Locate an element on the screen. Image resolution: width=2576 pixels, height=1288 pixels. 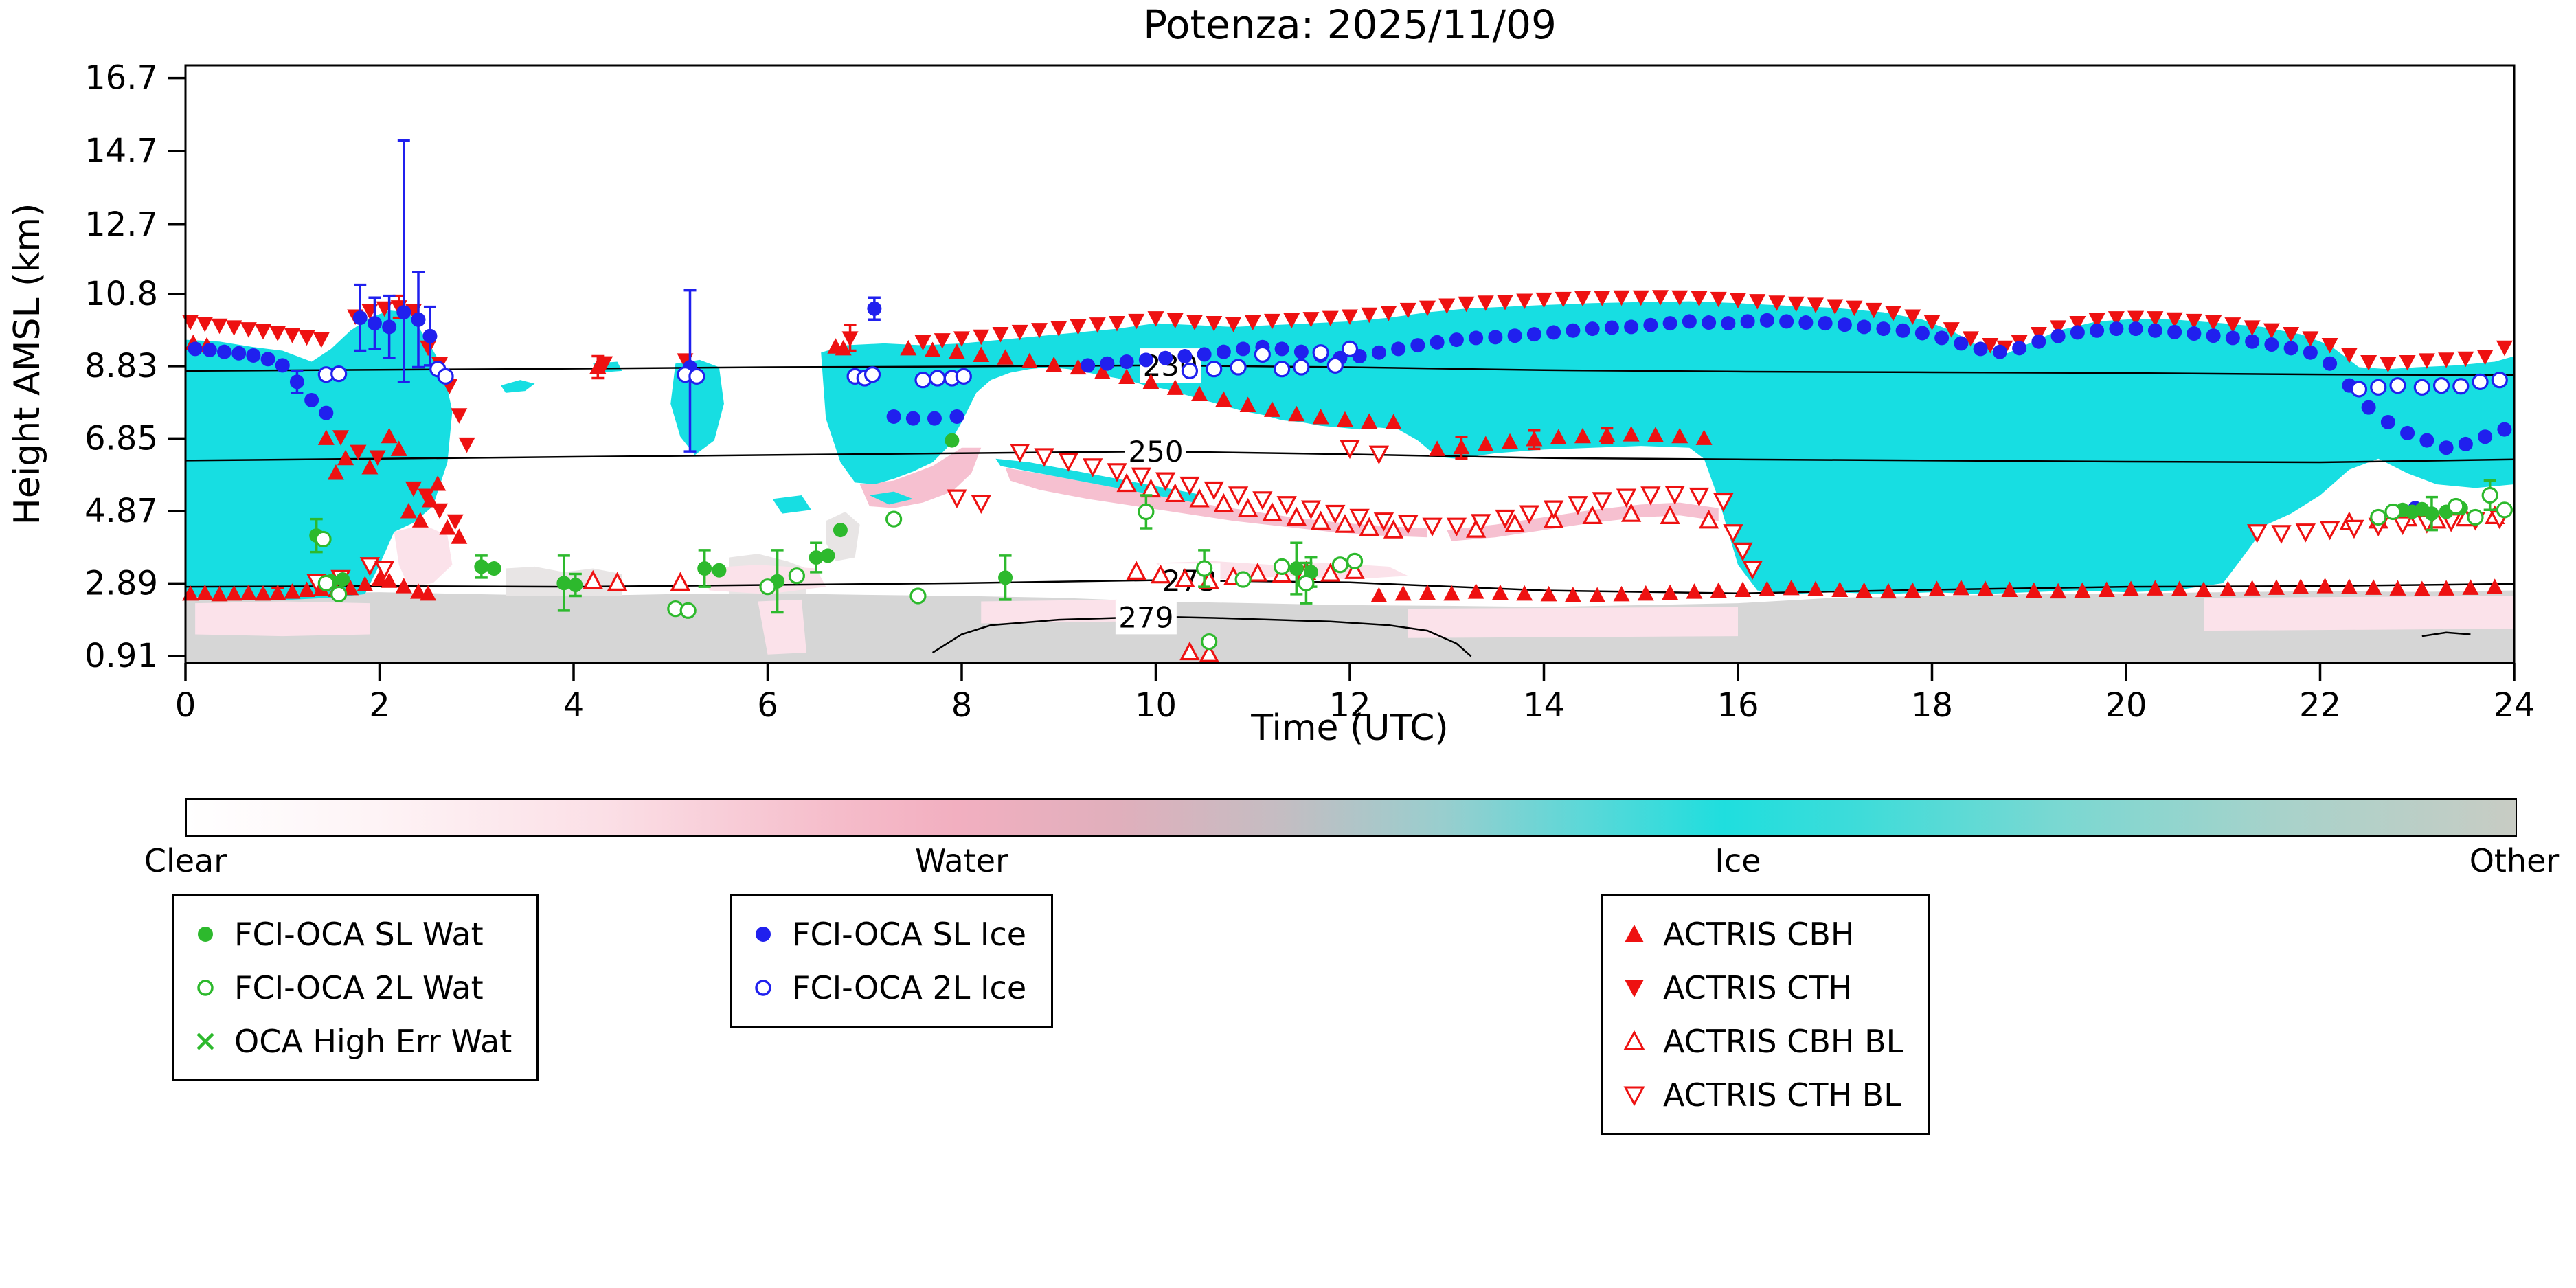
svg-text: 8.83 is located at coordinates (121, 366).